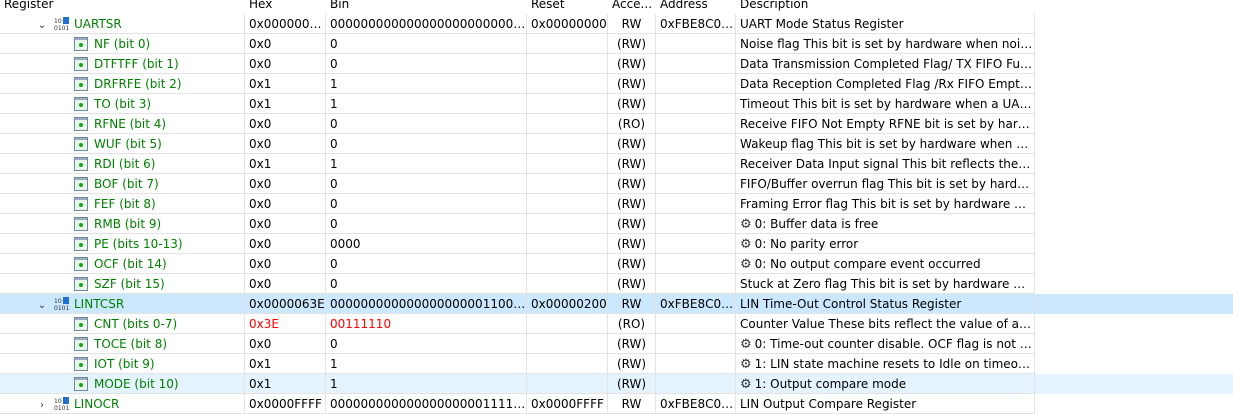 This screenshot has width=1233, height=414. What do you see at coordinates (122, 404) in the screenshot?
I see `register-name-cell: › 10 0101 LINOCR` at bounding box center [122, 404].